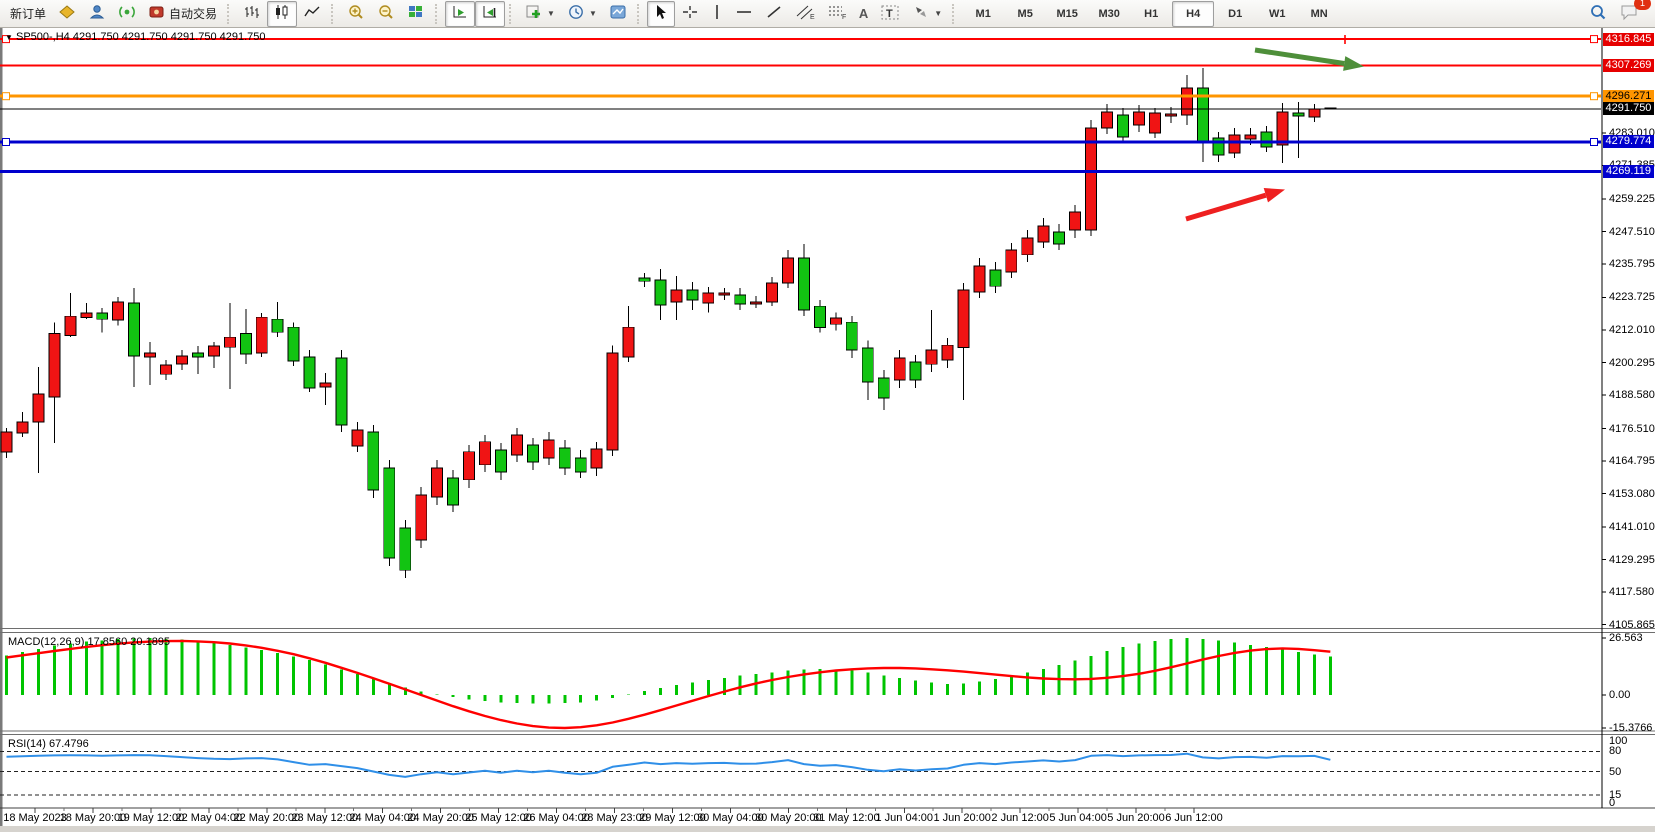 This screenshot has width=1655, height=832. I want to click on shapes-tool-button: ▼, so click(927, 14).